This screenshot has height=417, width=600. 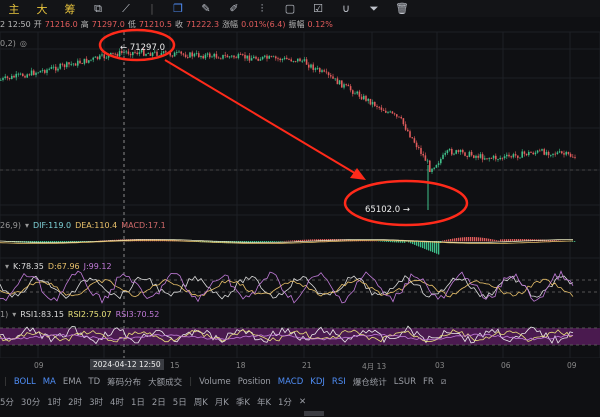 I want to click on timeframe-0: 5分, so click(x=7, y=403).